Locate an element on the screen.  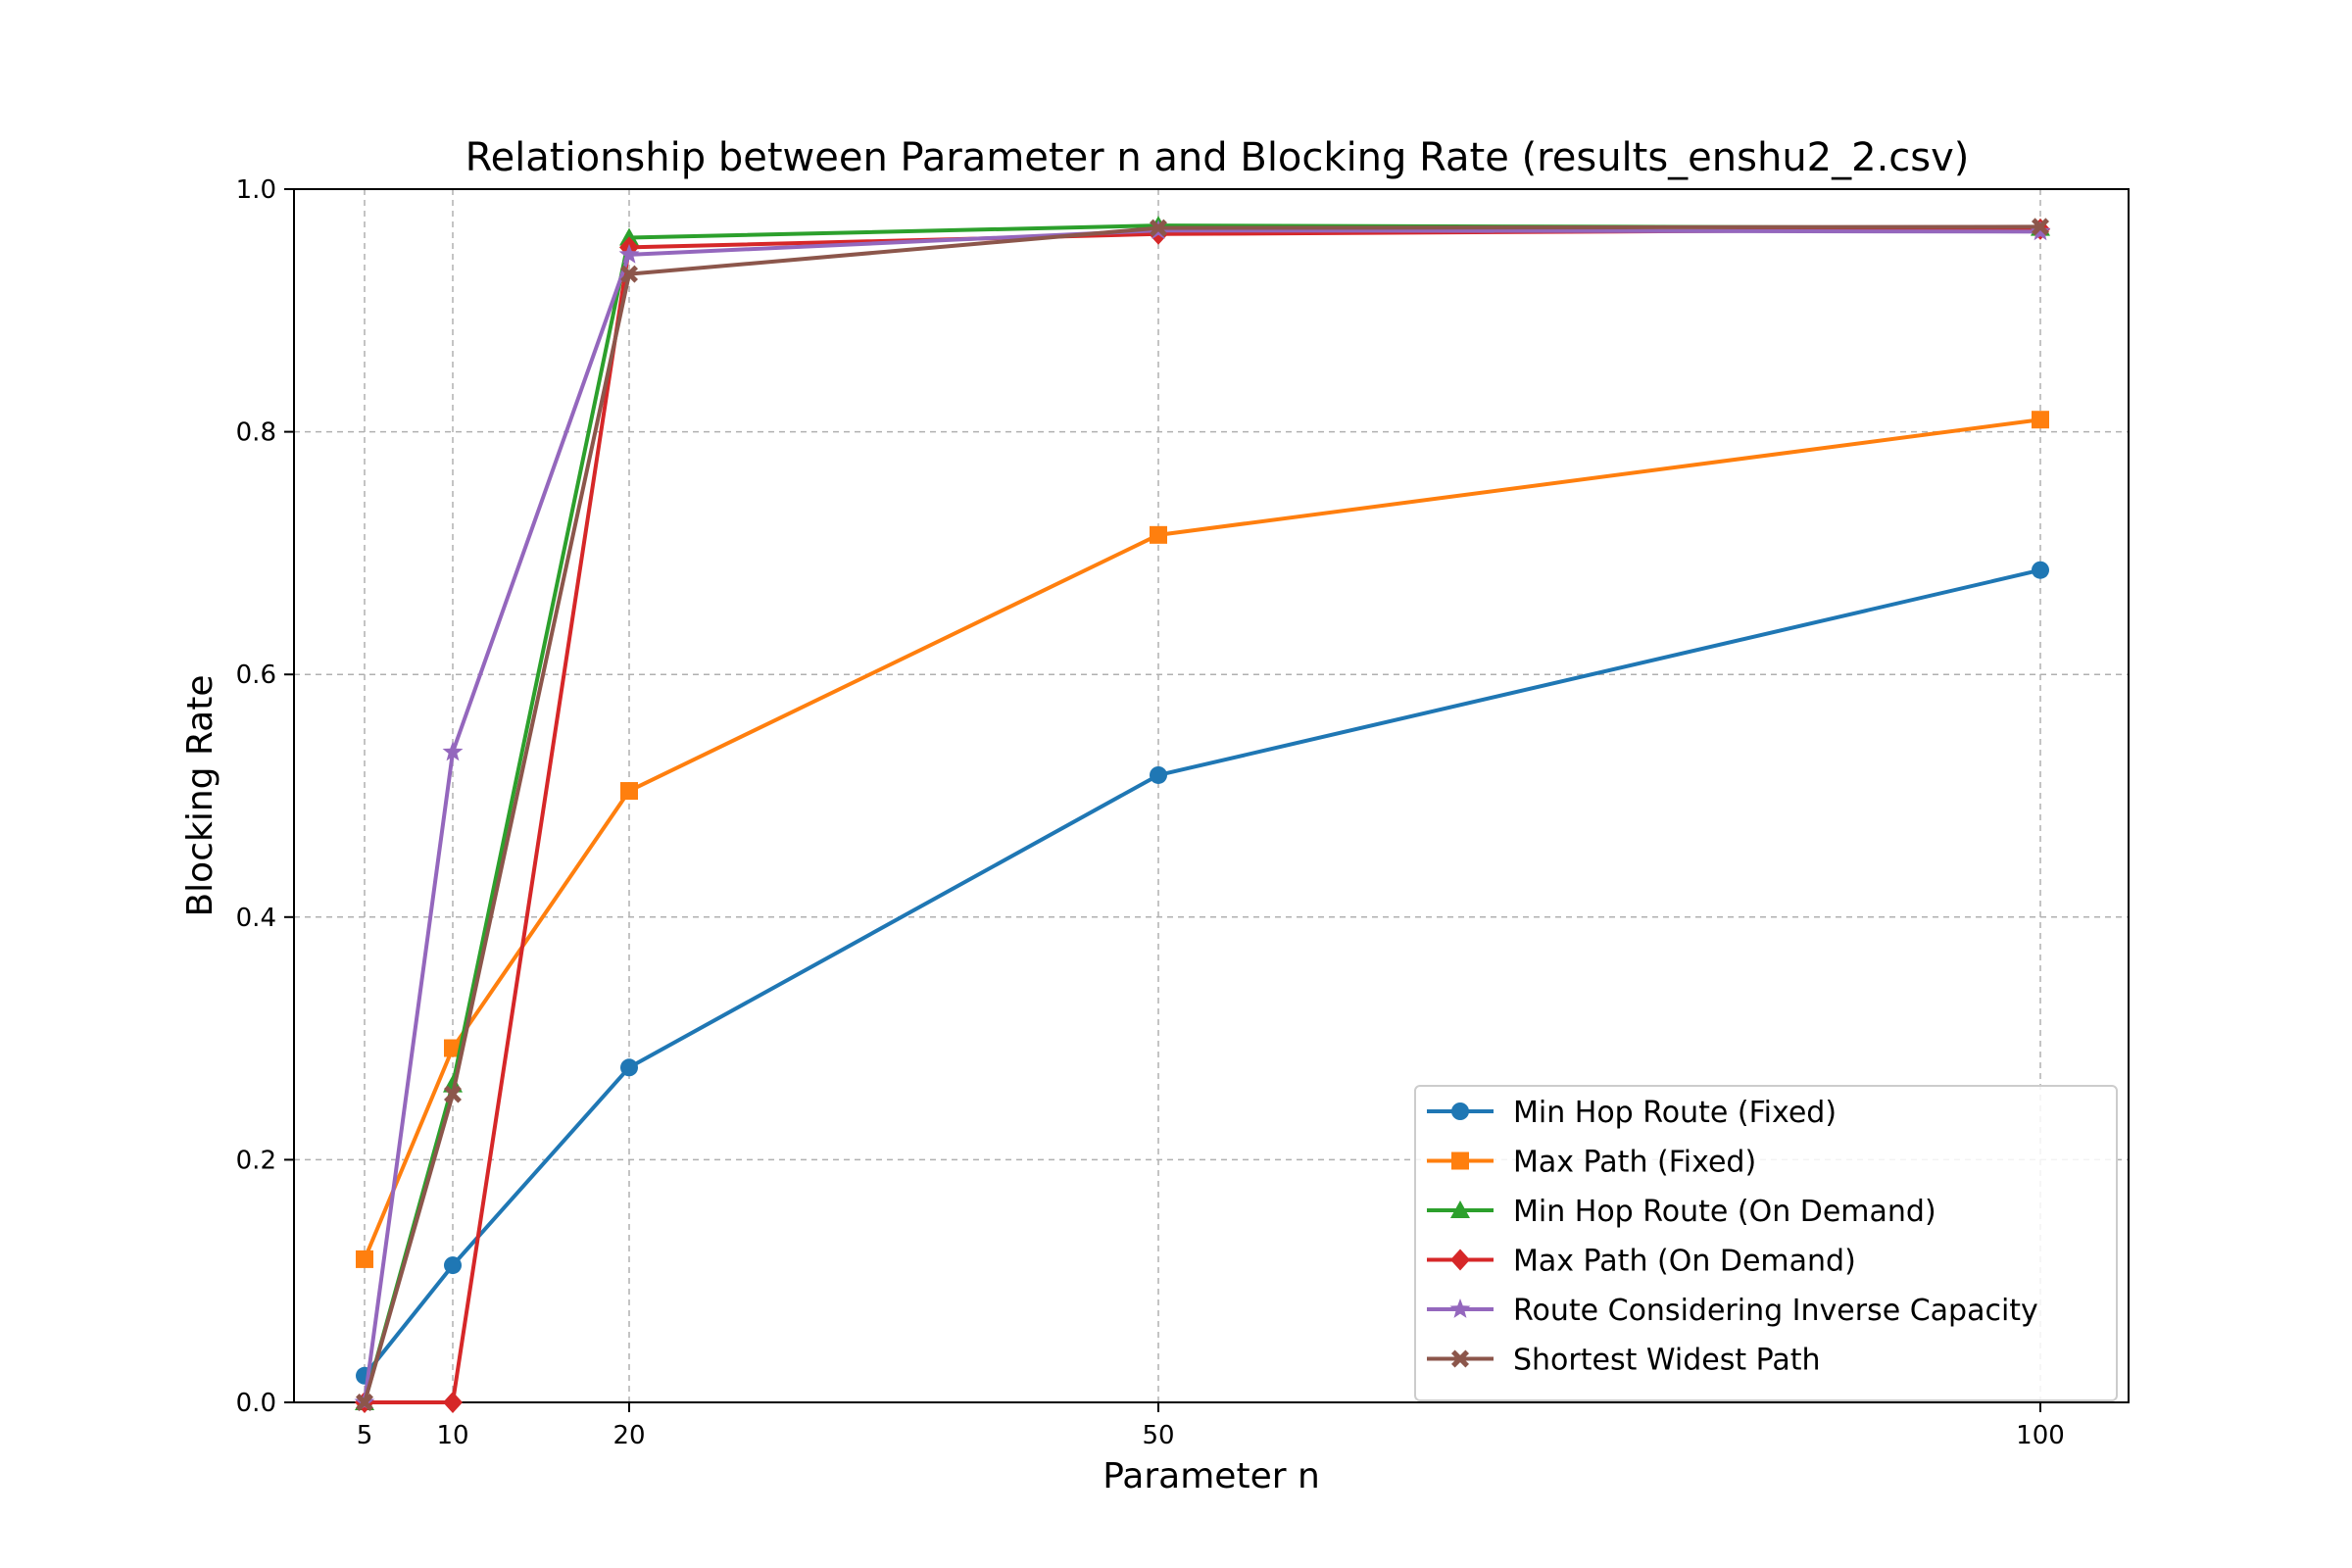
legend-item: Route Considering Inverse Capacity is located at coordinates (1732, 1311).